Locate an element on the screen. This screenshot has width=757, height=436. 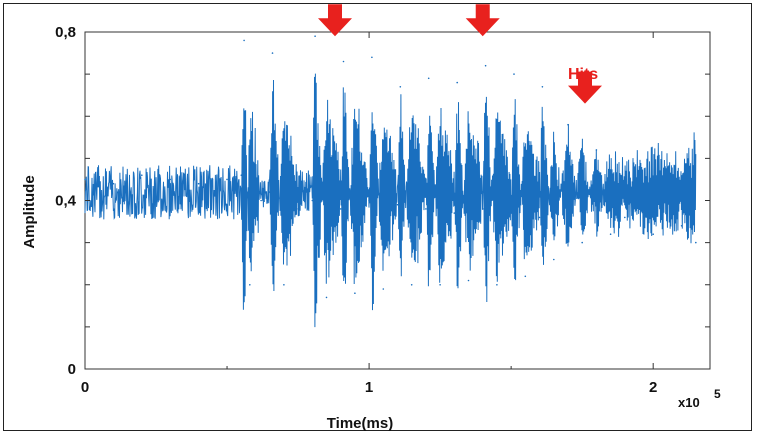
y-tick-label: 0,4 is located at coordinates (66, 201).